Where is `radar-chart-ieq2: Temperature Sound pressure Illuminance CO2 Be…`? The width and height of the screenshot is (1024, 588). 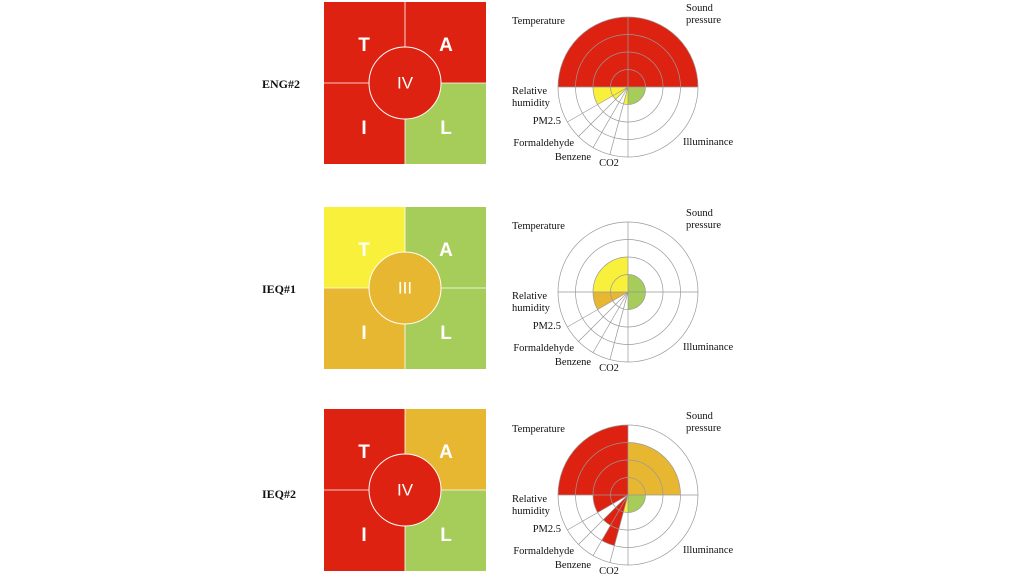 radar-chart-ieq2: Temperature Sound pressure Illuminance CO2 Be… is located at coordinates (630, 498).